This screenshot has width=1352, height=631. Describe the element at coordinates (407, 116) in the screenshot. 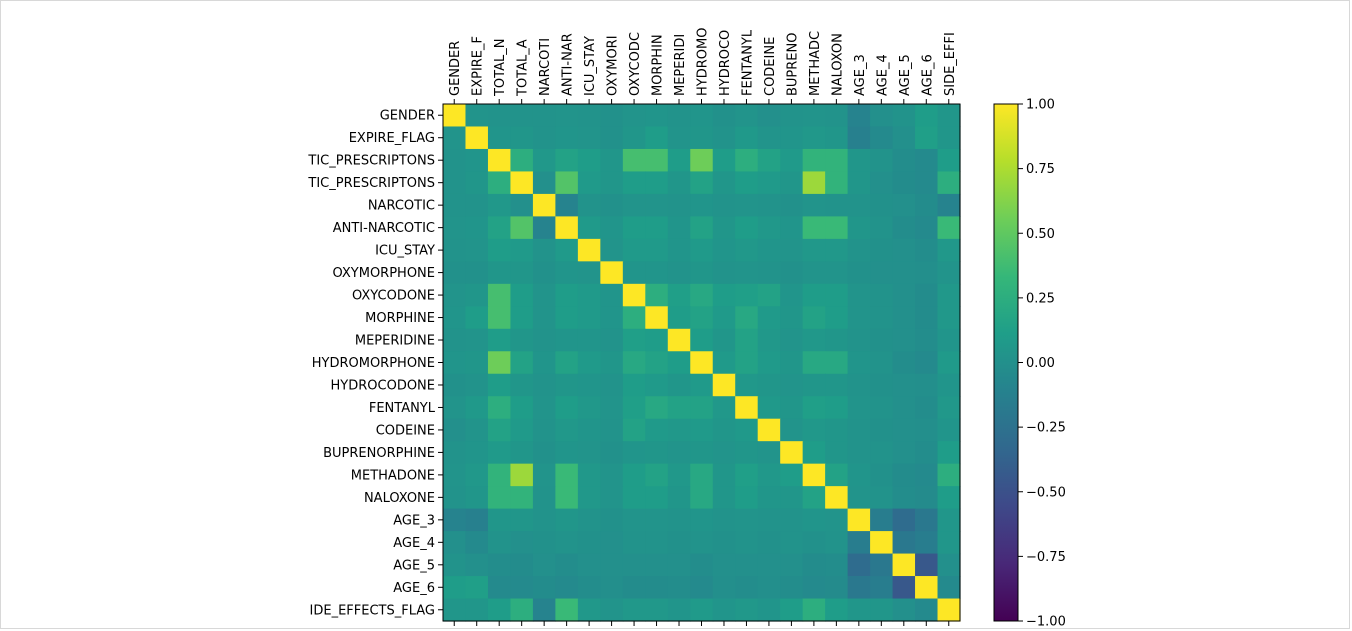

I see `y-tick-label: GENDER` at that location.